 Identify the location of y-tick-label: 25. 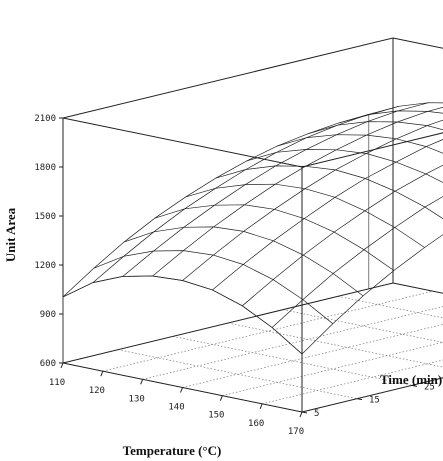
(429, 387).